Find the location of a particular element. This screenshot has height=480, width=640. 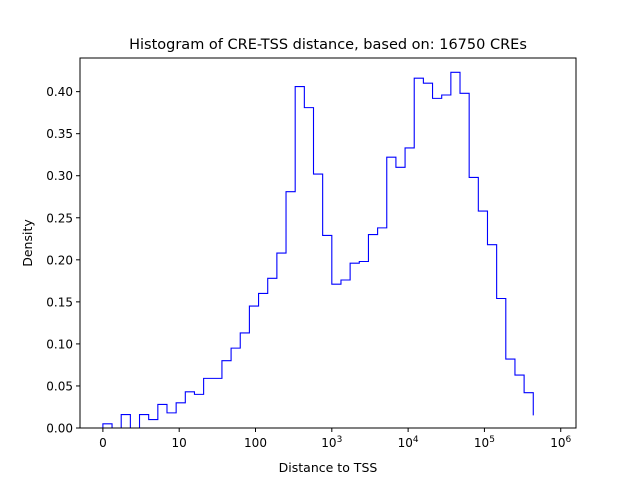

y-tick-label: 0.00 is located at coordinates (59, 429).